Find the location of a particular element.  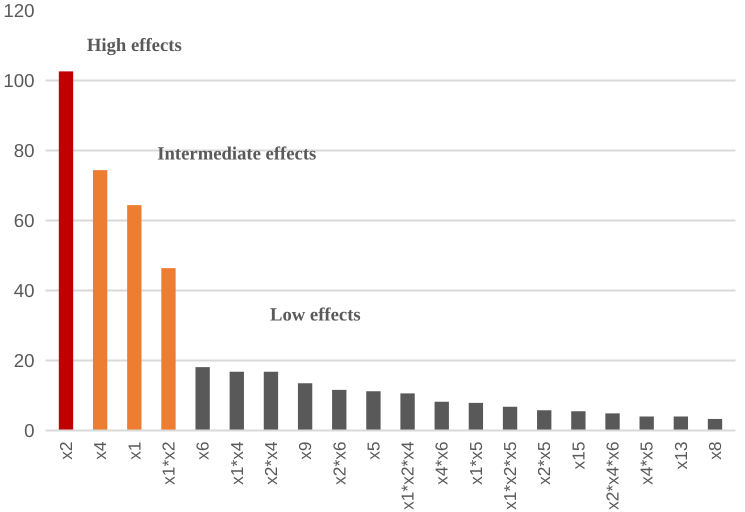

x-tick-label: x6 is located at coordinates (202, 450).